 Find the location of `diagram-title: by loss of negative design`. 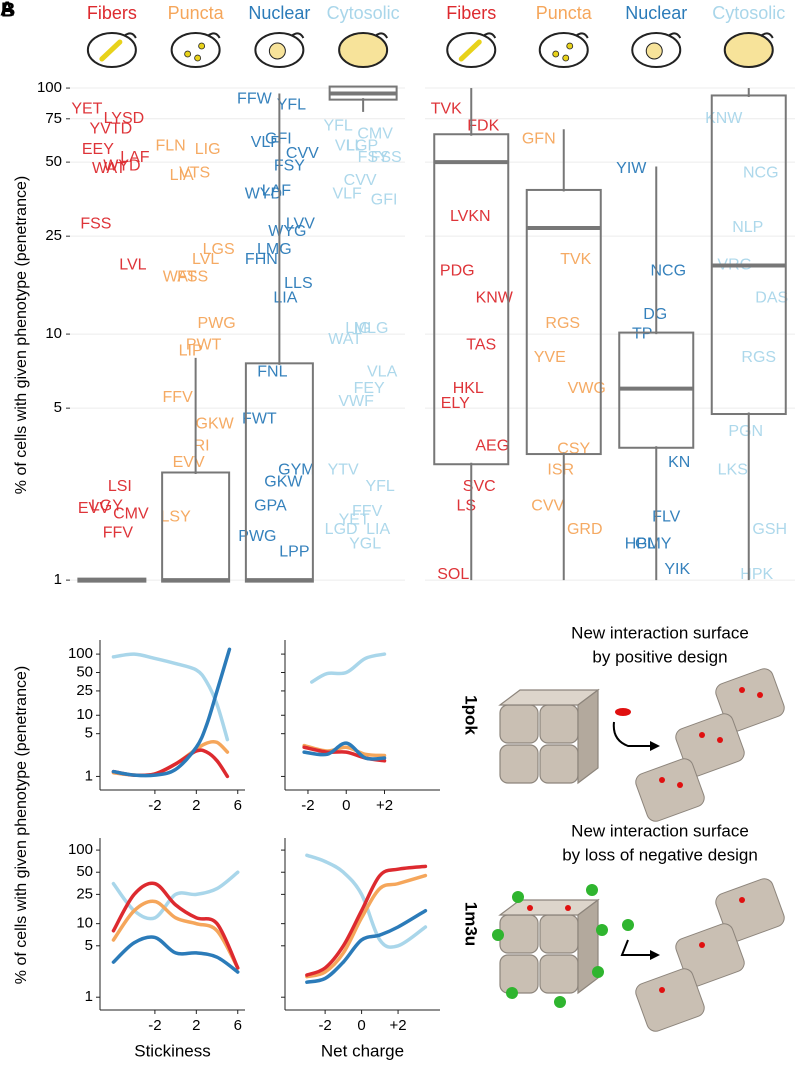

diagram-title: by loss of negative design is located at coordinates (660, 854).